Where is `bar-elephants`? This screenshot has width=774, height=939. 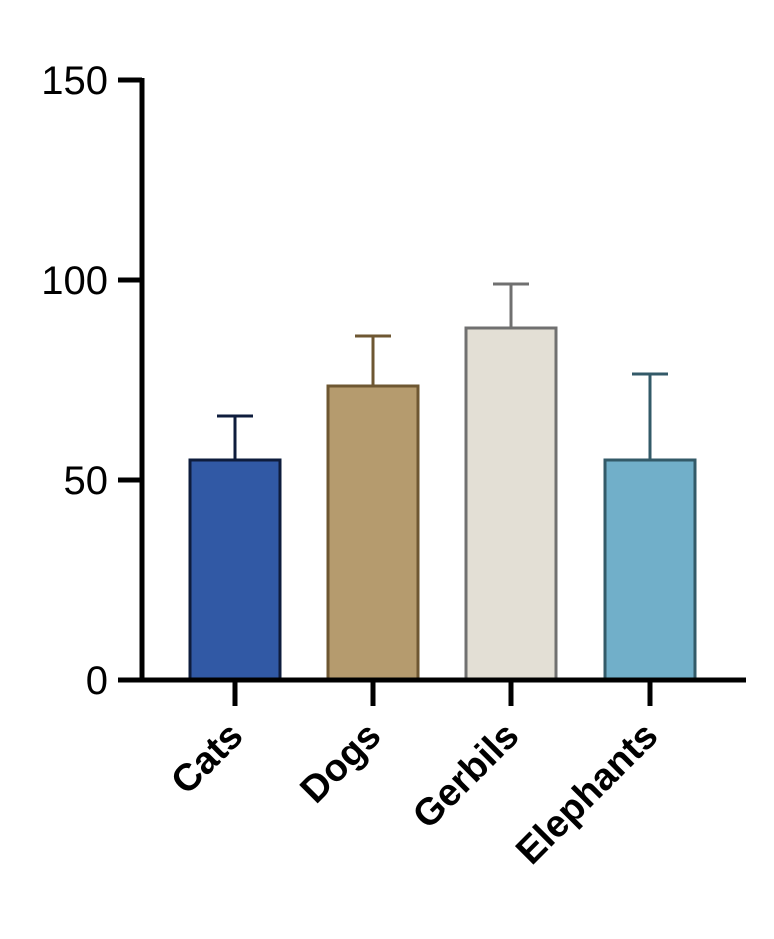
bar-elephants is located at coordinates (650, 570).